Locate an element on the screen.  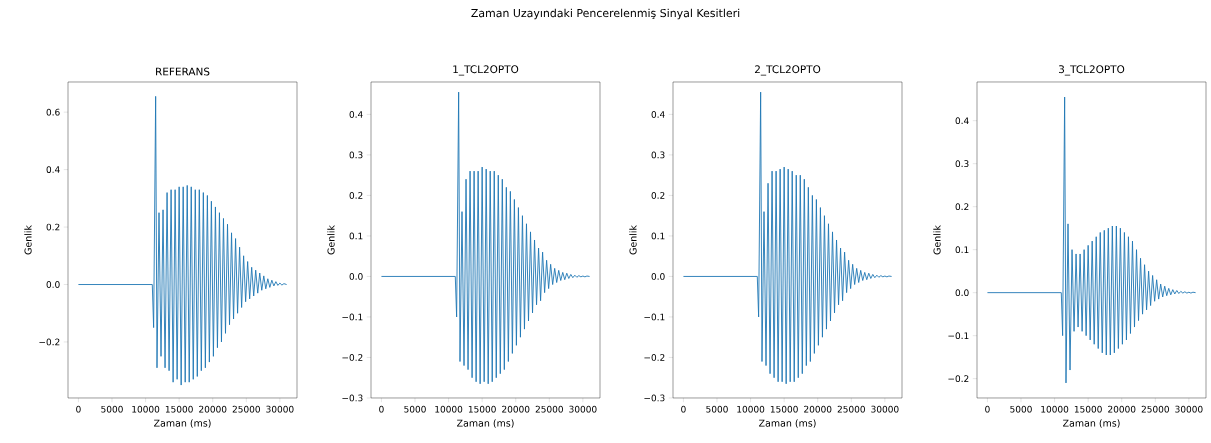
y-tick-label: 0.6 is located at coordinates (53, 112).